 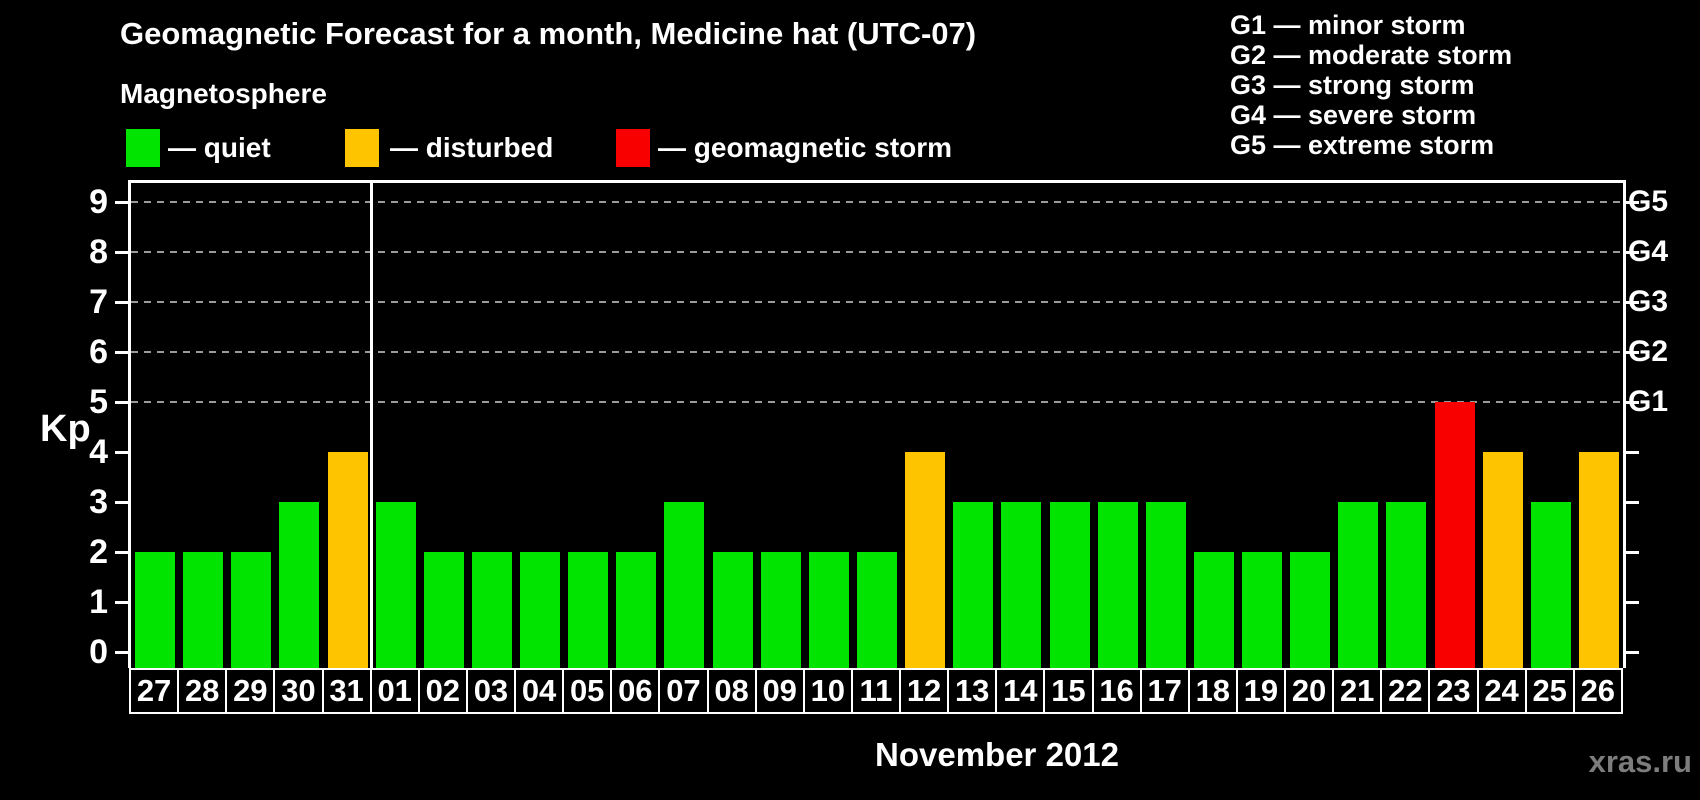 I want to click on quiet-legend-swatch, so click(x=143, y=148).